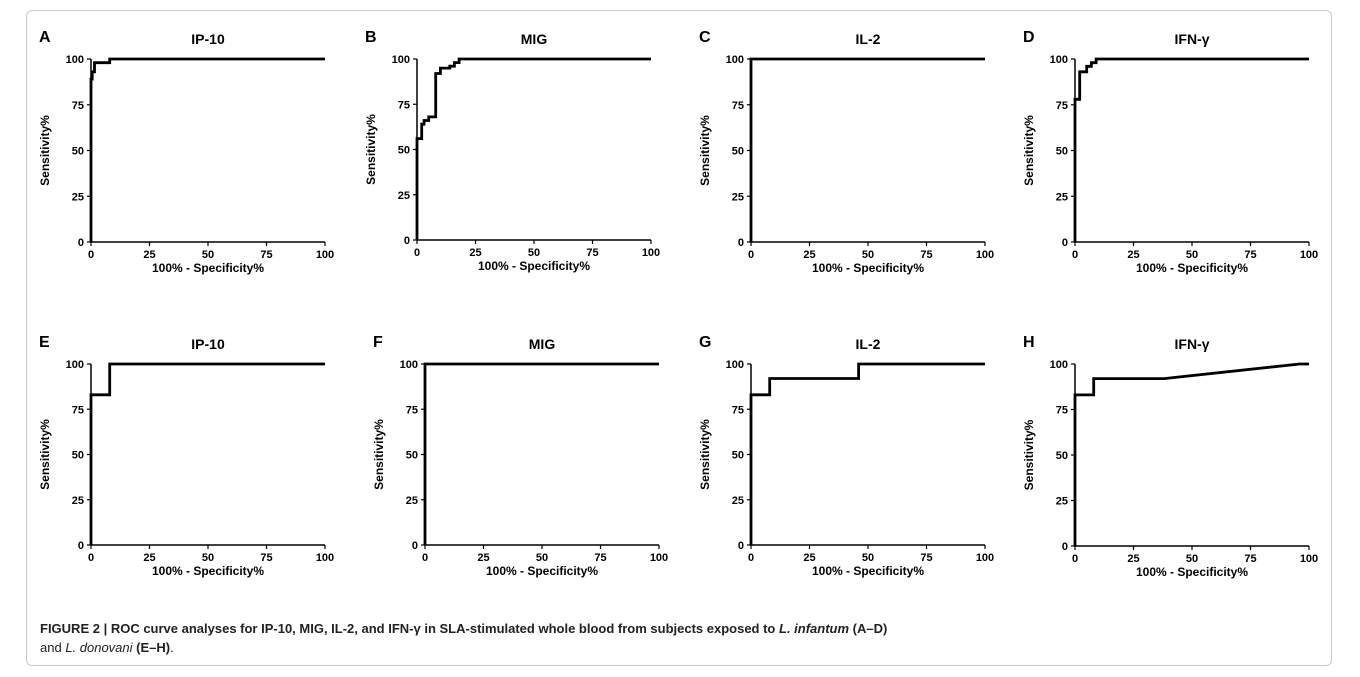 This screenshot has width=1360, height=677. Describe the element at coordinates (99, 647) in the screenshot. I see `caption-species-2: L. donovani` at that location.